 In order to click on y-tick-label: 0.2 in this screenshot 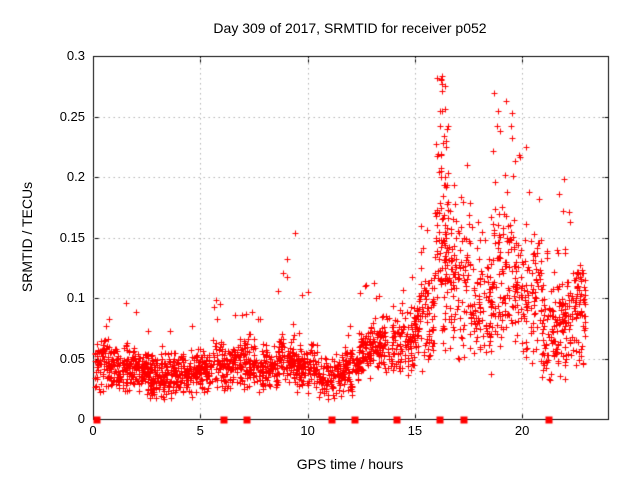, I will do `click(75, 176)`.